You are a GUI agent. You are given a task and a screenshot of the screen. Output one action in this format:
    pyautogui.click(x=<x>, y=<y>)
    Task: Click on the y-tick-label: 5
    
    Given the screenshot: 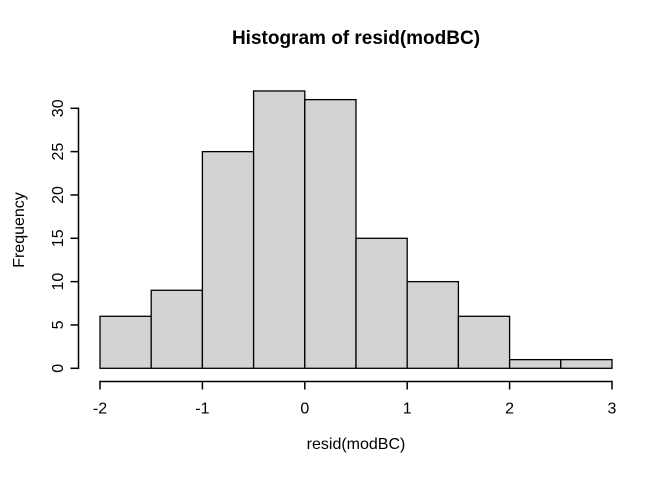 What is the action you would take?
    pyautogui.click(x=58, y=324)
    